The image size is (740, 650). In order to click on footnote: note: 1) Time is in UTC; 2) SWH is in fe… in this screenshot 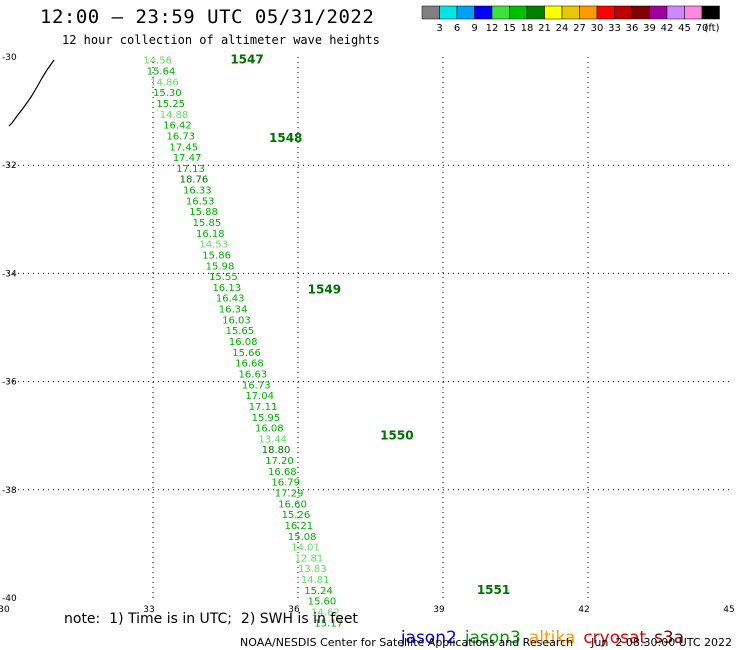, I will do `click(211, 619)`.